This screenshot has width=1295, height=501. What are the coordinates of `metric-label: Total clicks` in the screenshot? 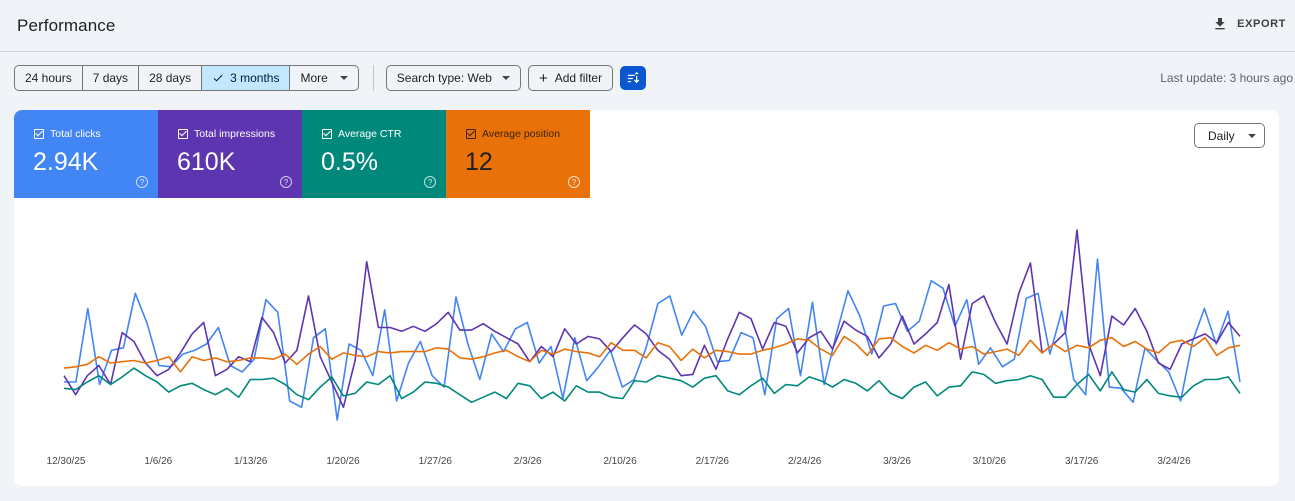 It's located at (75, 134).